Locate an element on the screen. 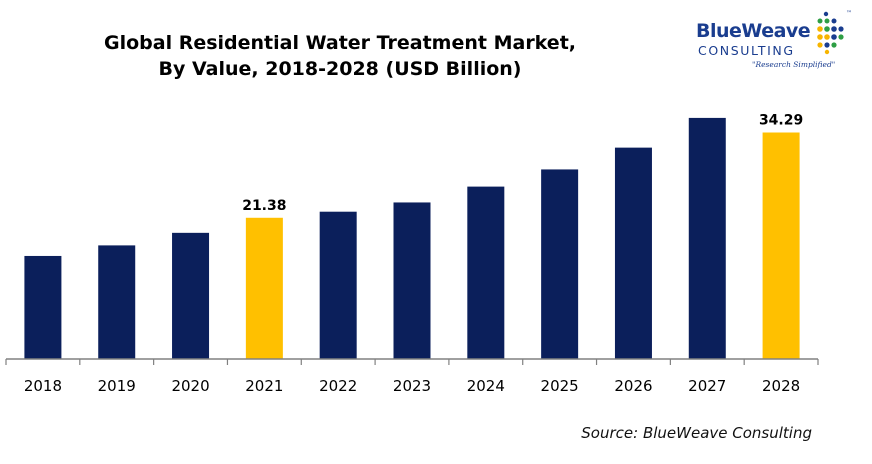 The height and width of the screenshot is (464, 872). bar-2023 is located at coordinates (412, 280).